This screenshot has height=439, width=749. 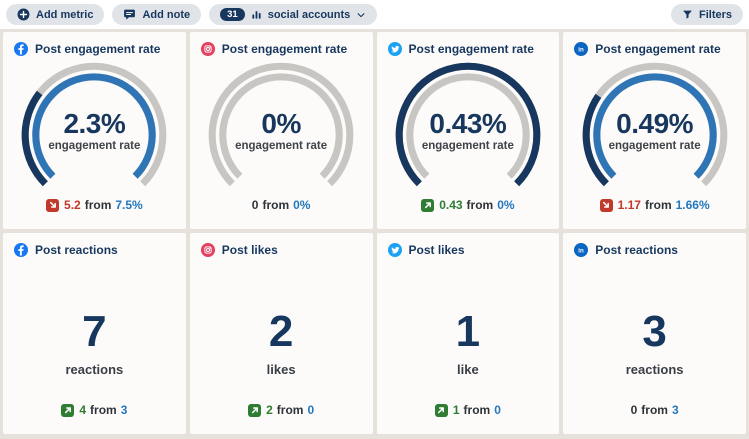 I want to click on gauge-value: 0.43%, so click(x=468, y=123).